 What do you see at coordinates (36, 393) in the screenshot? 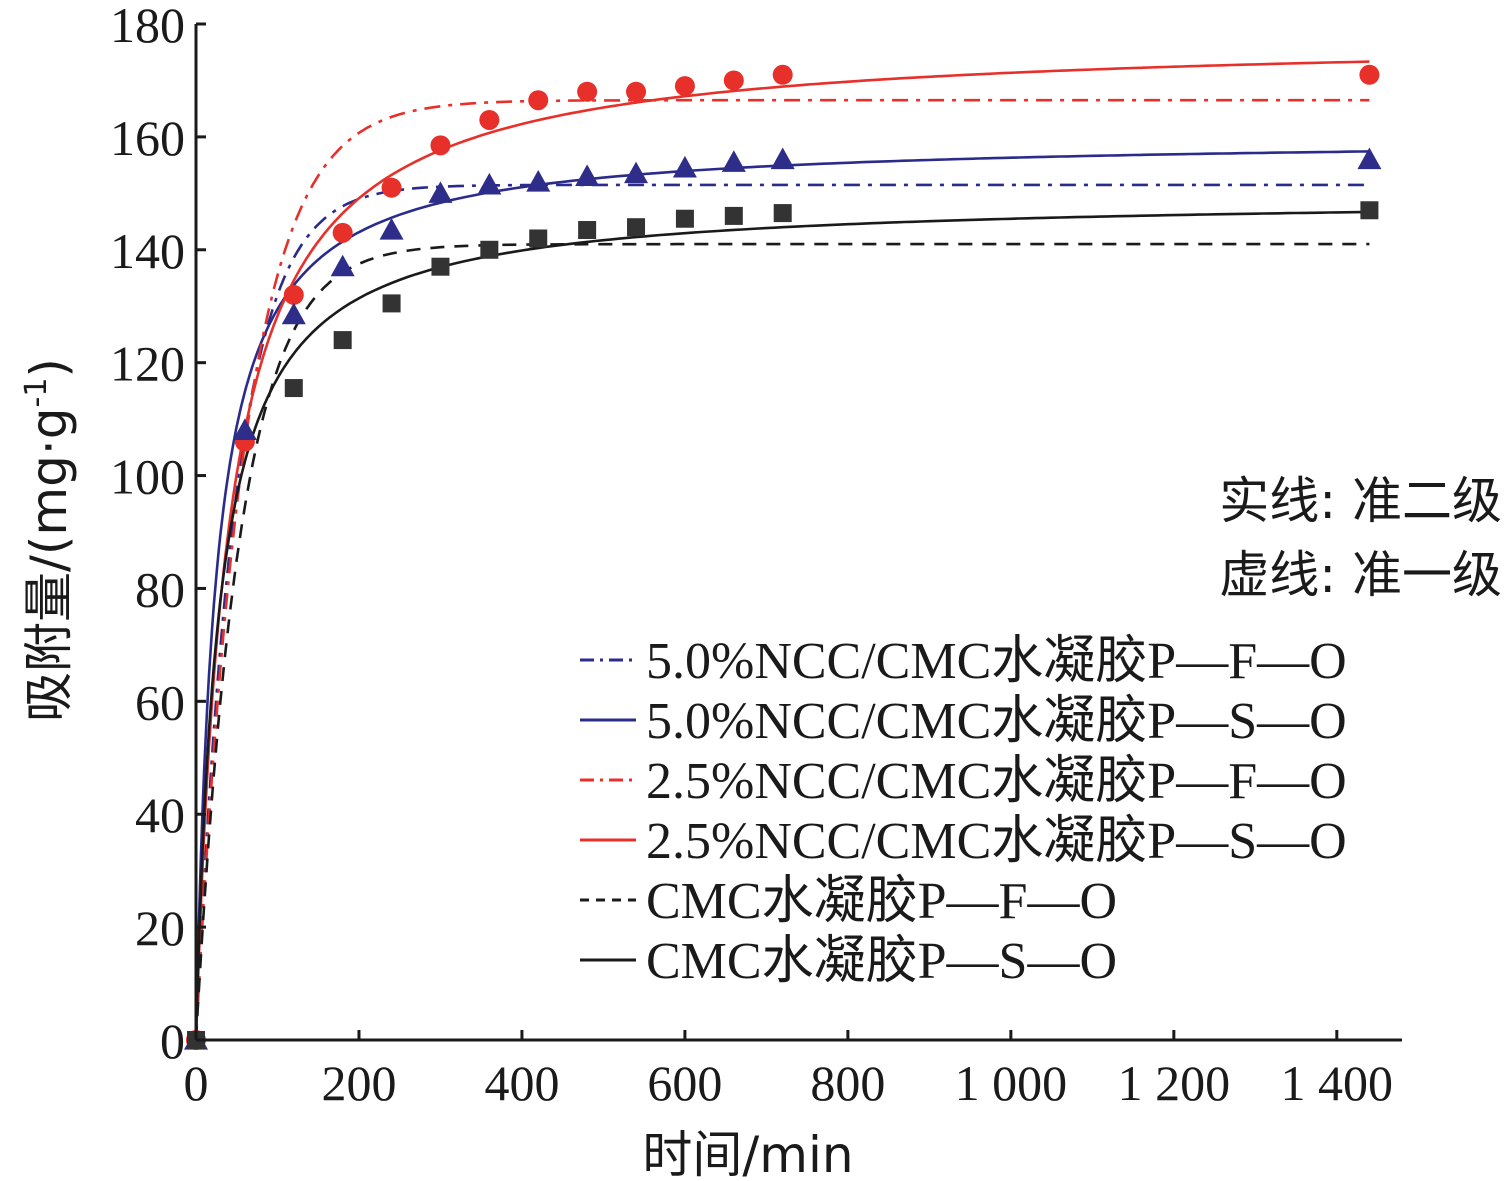
I see `y-axis-title-sup: -1` at bounding box center [36, 393].